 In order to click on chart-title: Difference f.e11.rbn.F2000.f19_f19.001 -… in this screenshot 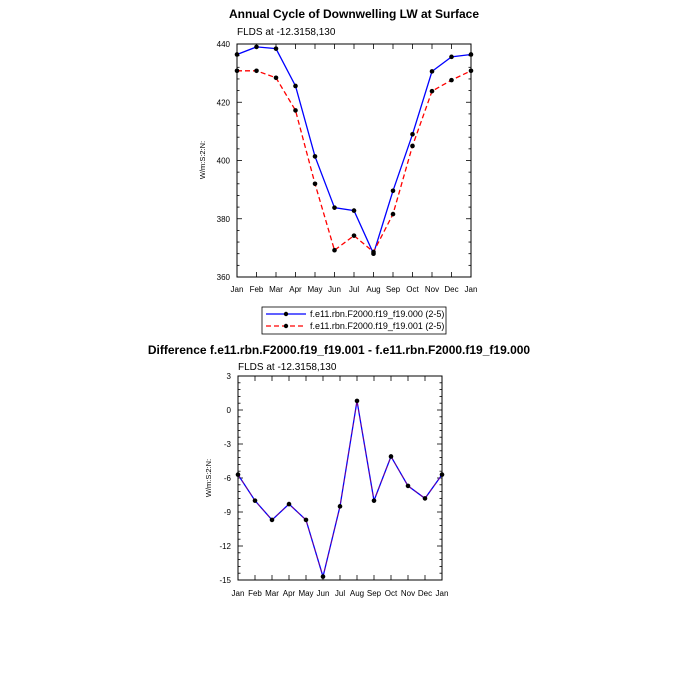, I will do `click(339, 350)`.